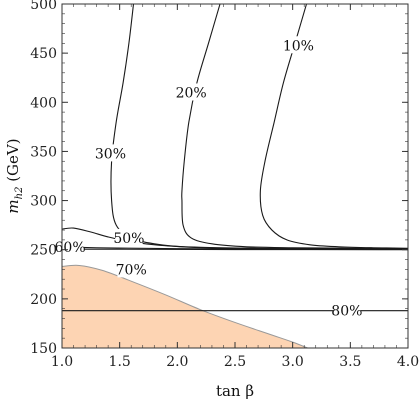  Describe the element at coordinates (62, 362) in the screenshot. I see `x-tick-label: 1.0` at that location.